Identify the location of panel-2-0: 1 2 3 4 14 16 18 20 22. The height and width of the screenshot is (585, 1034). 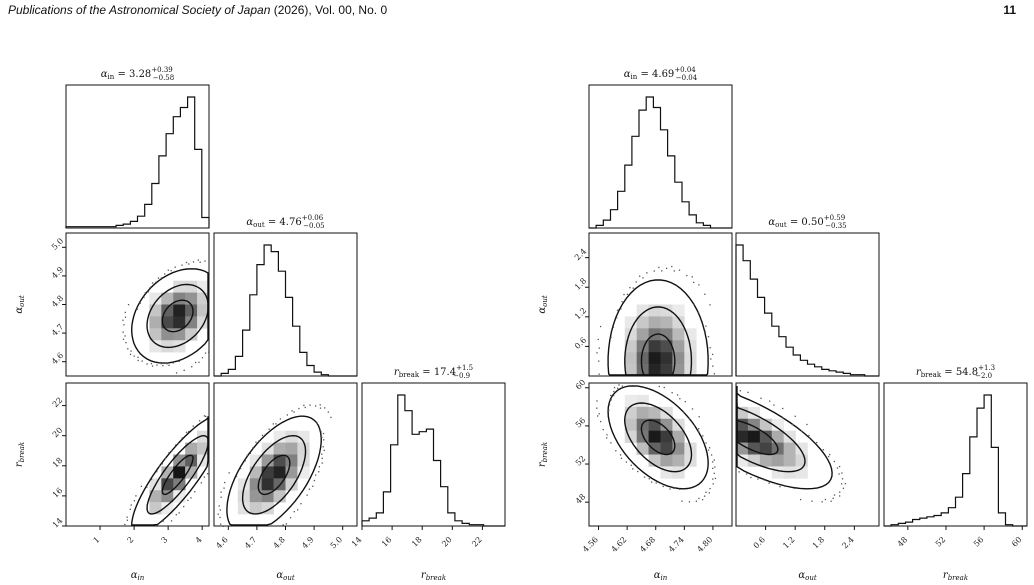
(130, 463).